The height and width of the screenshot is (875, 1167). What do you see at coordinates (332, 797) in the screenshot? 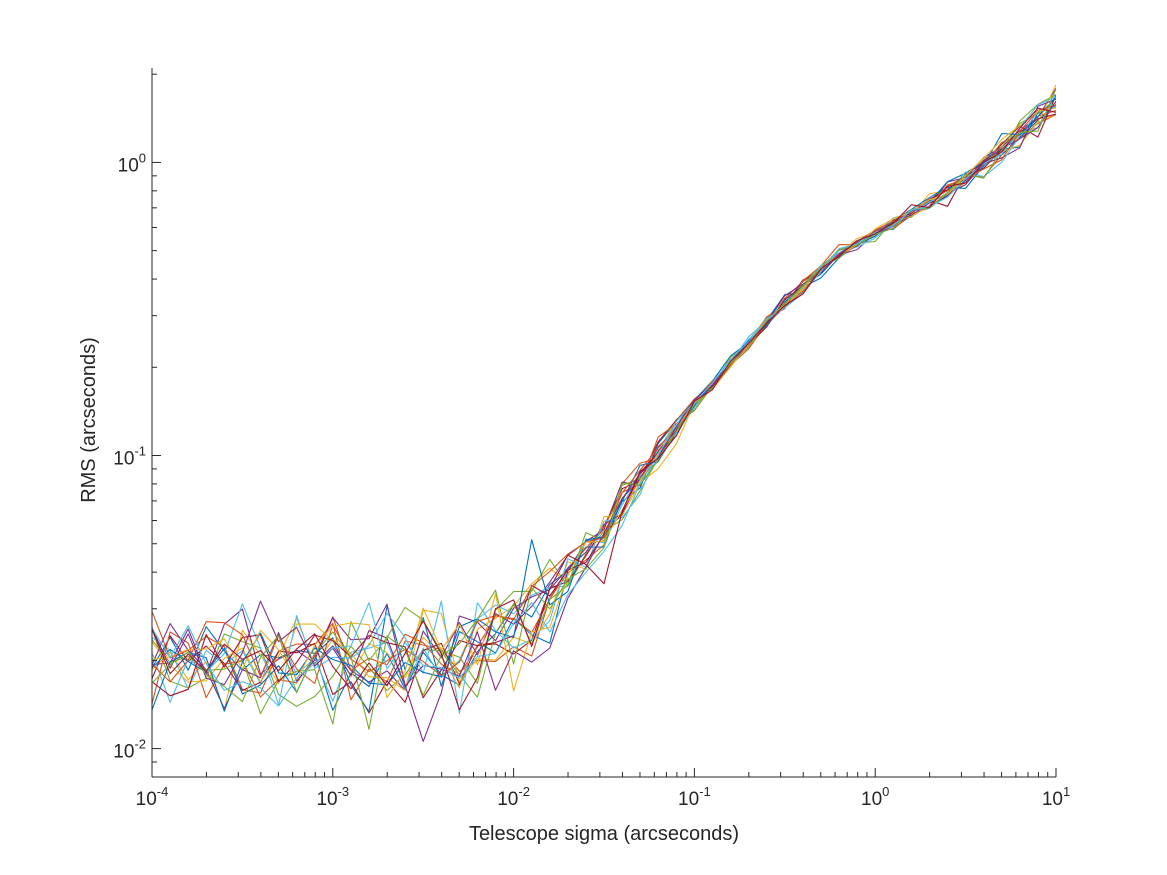
I see `x-tick-label: 10⁻³` at bounding box center [332, 797].